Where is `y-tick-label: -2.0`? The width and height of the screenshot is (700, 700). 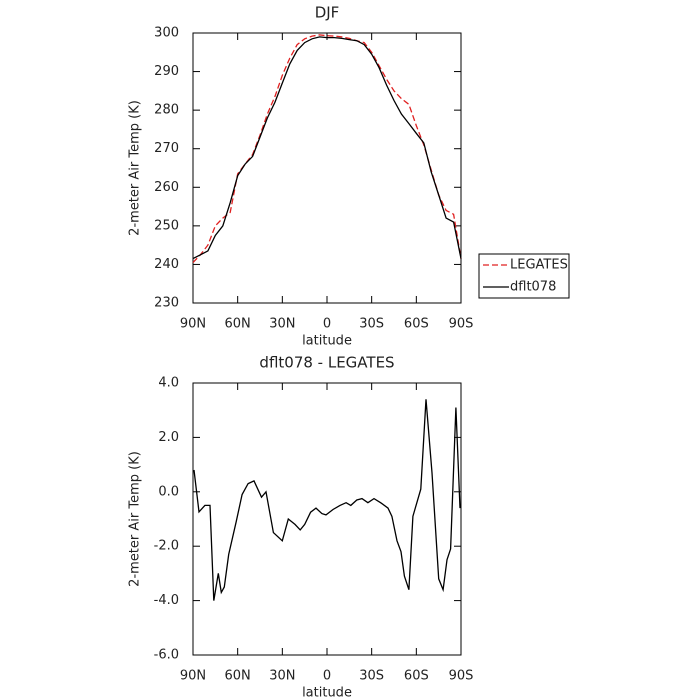
y-tick-label: -2.0 is located at coordinates (166, 546).